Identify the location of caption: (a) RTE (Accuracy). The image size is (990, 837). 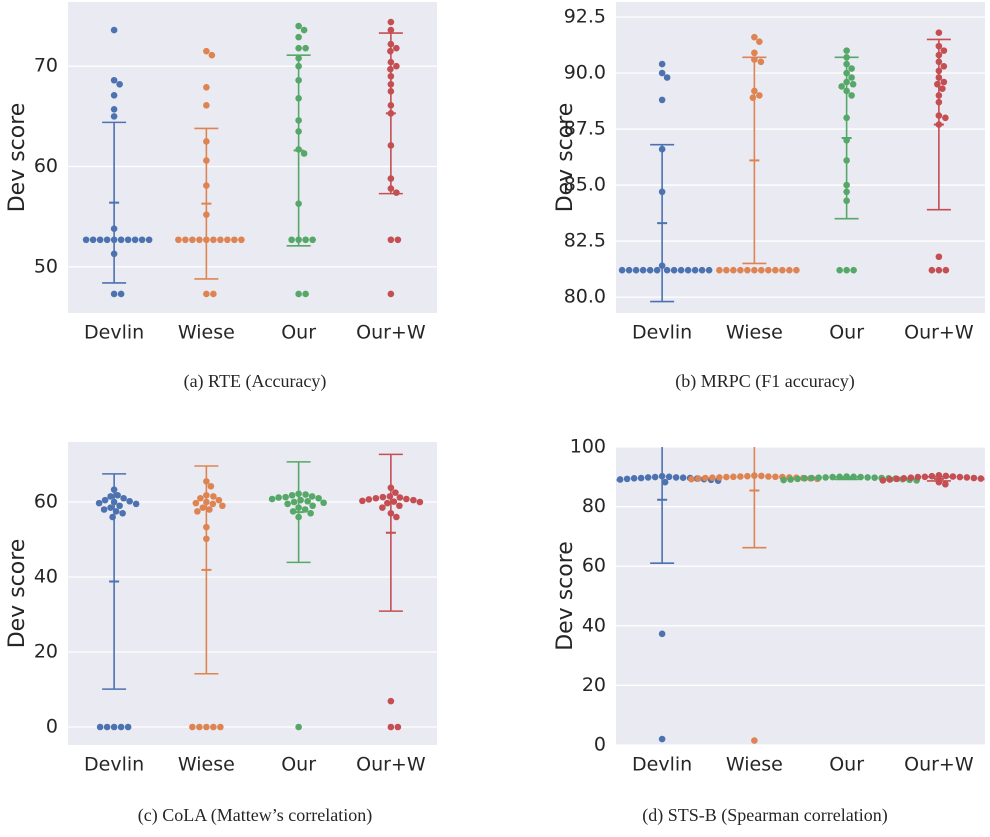
(255, 381).